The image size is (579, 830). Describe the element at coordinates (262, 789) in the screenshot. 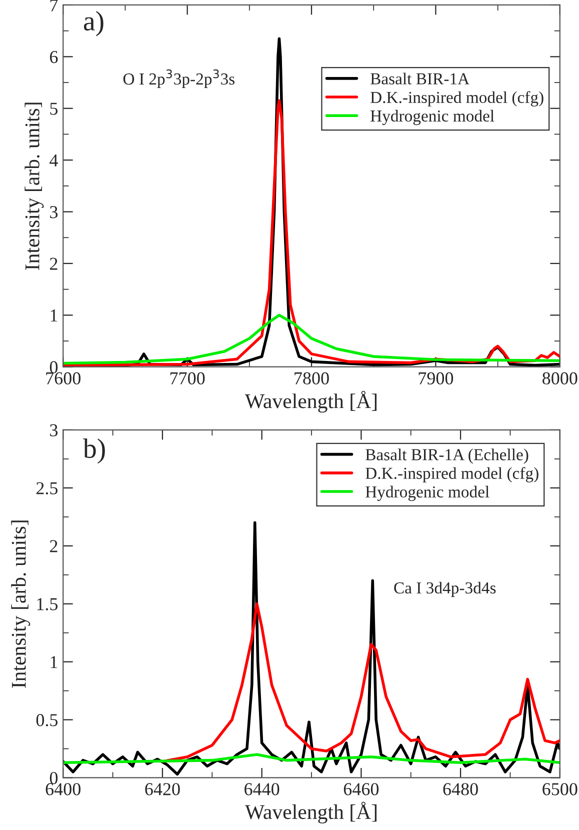

I see `x-tick-label: 6440` at that location.